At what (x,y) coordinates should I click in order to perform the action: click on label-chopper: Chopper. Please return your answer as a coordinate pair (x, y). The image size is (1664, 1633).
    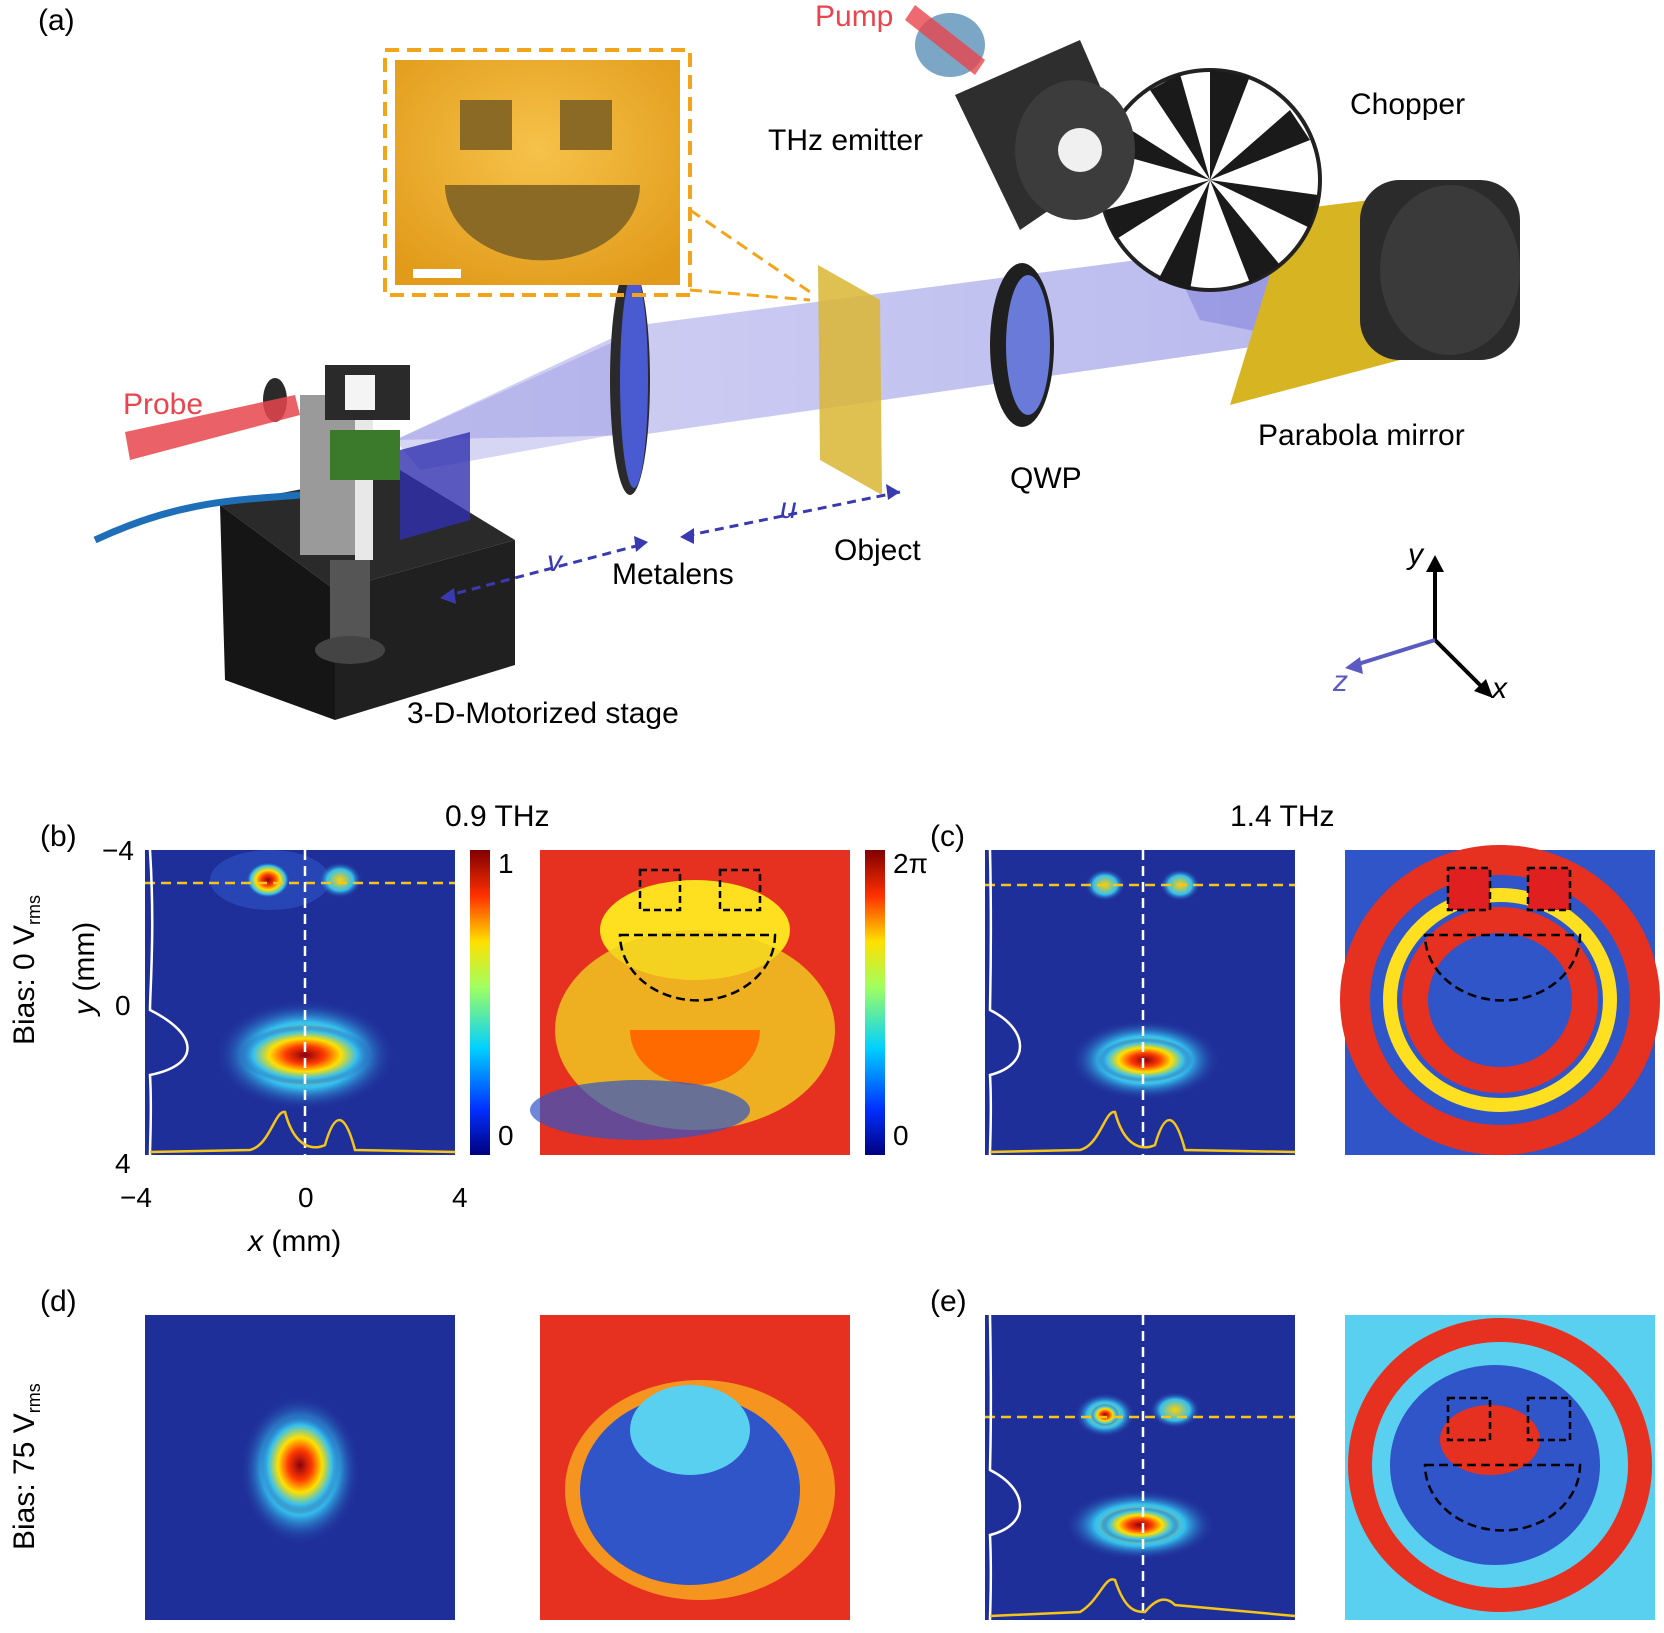
    Looking at the image, I should click on (1408, 104).